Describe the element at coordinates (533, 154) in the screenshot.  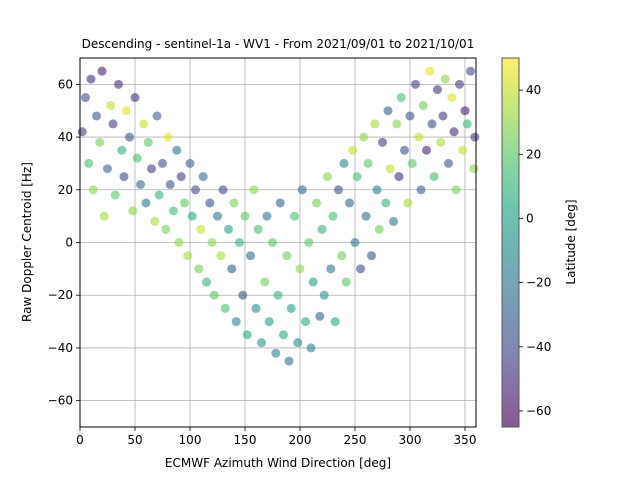
I see `colorbar-tick-label: 20` at that location.